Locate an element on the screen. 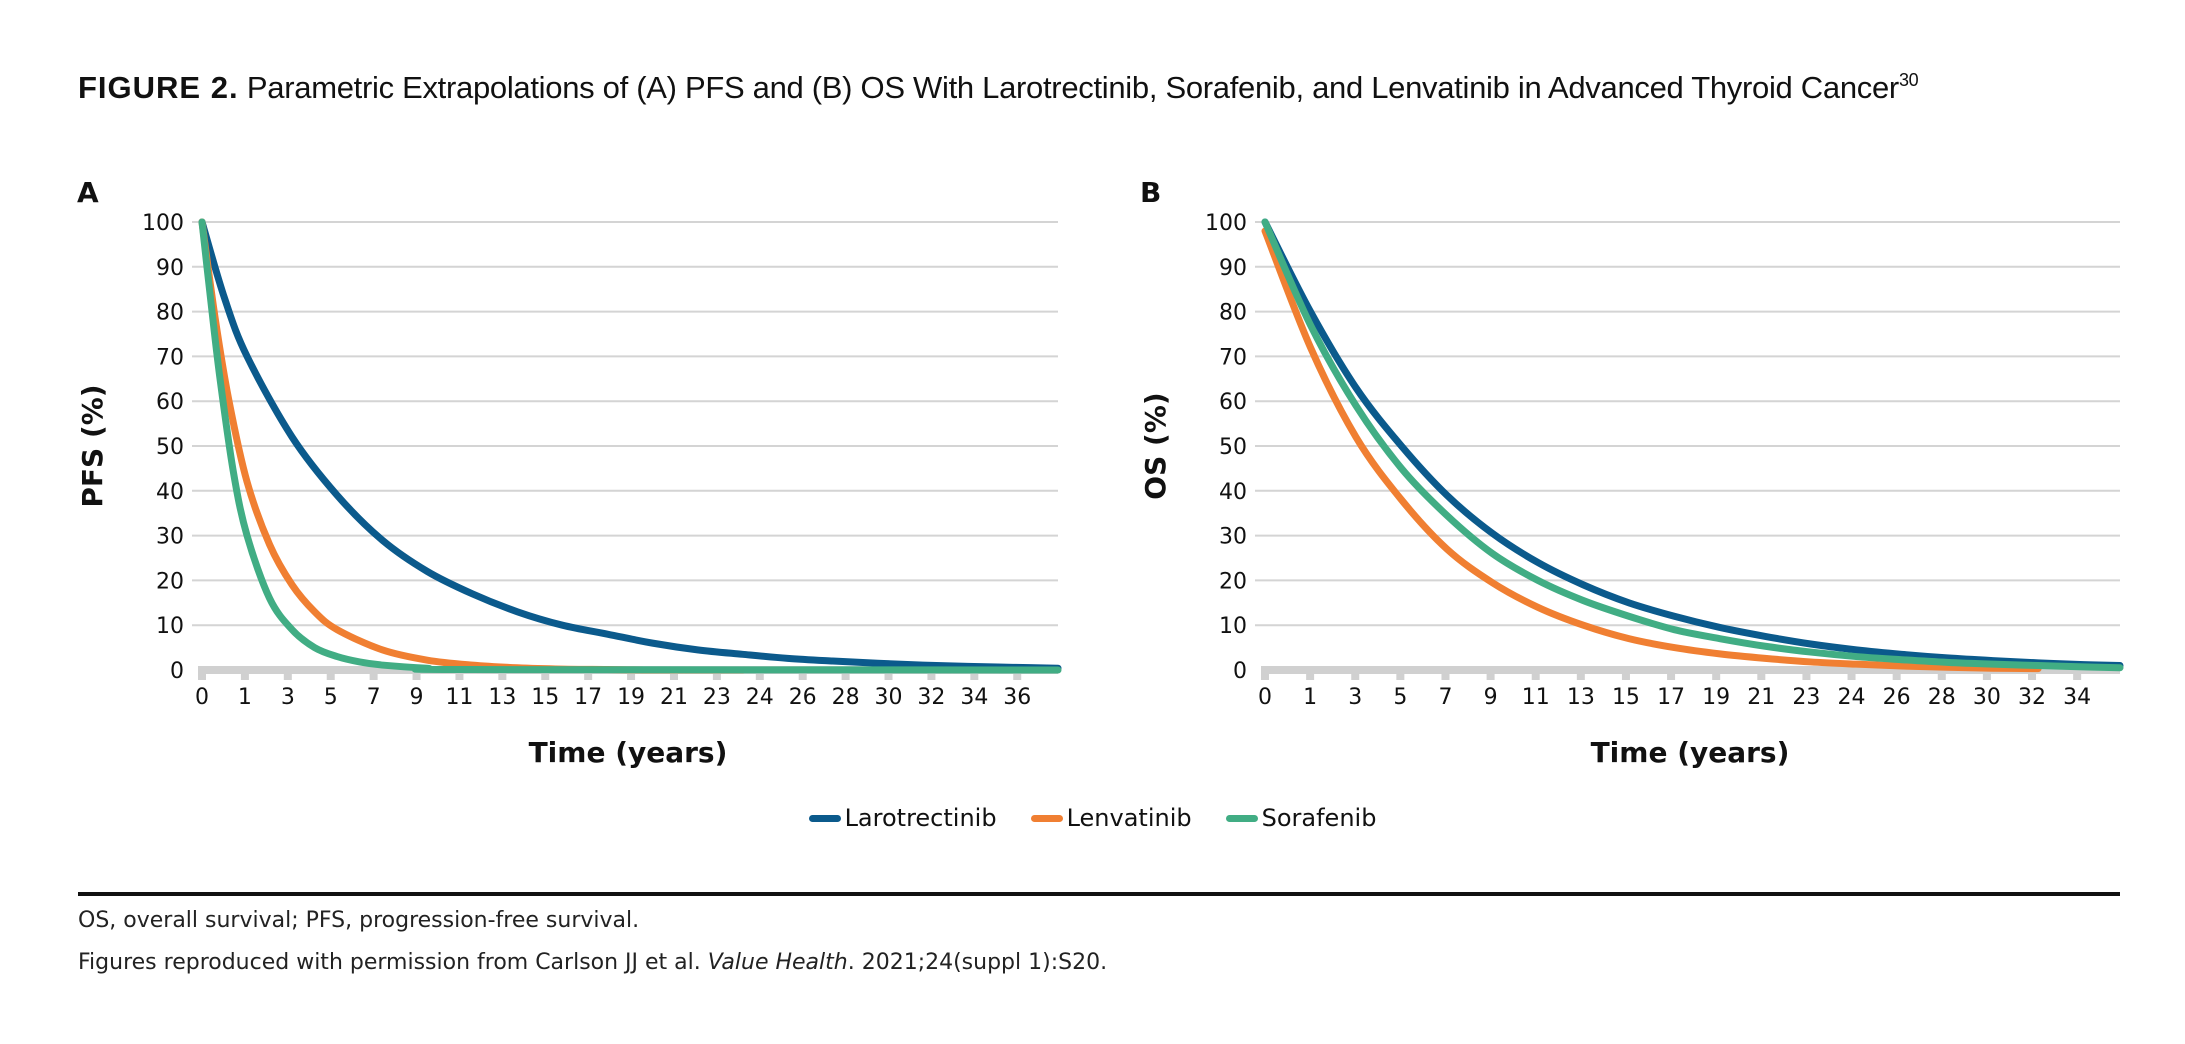 The height and width of the screenshot is (1044, 2185). y-tick-label: 50 is located at coordinates (170, 447).